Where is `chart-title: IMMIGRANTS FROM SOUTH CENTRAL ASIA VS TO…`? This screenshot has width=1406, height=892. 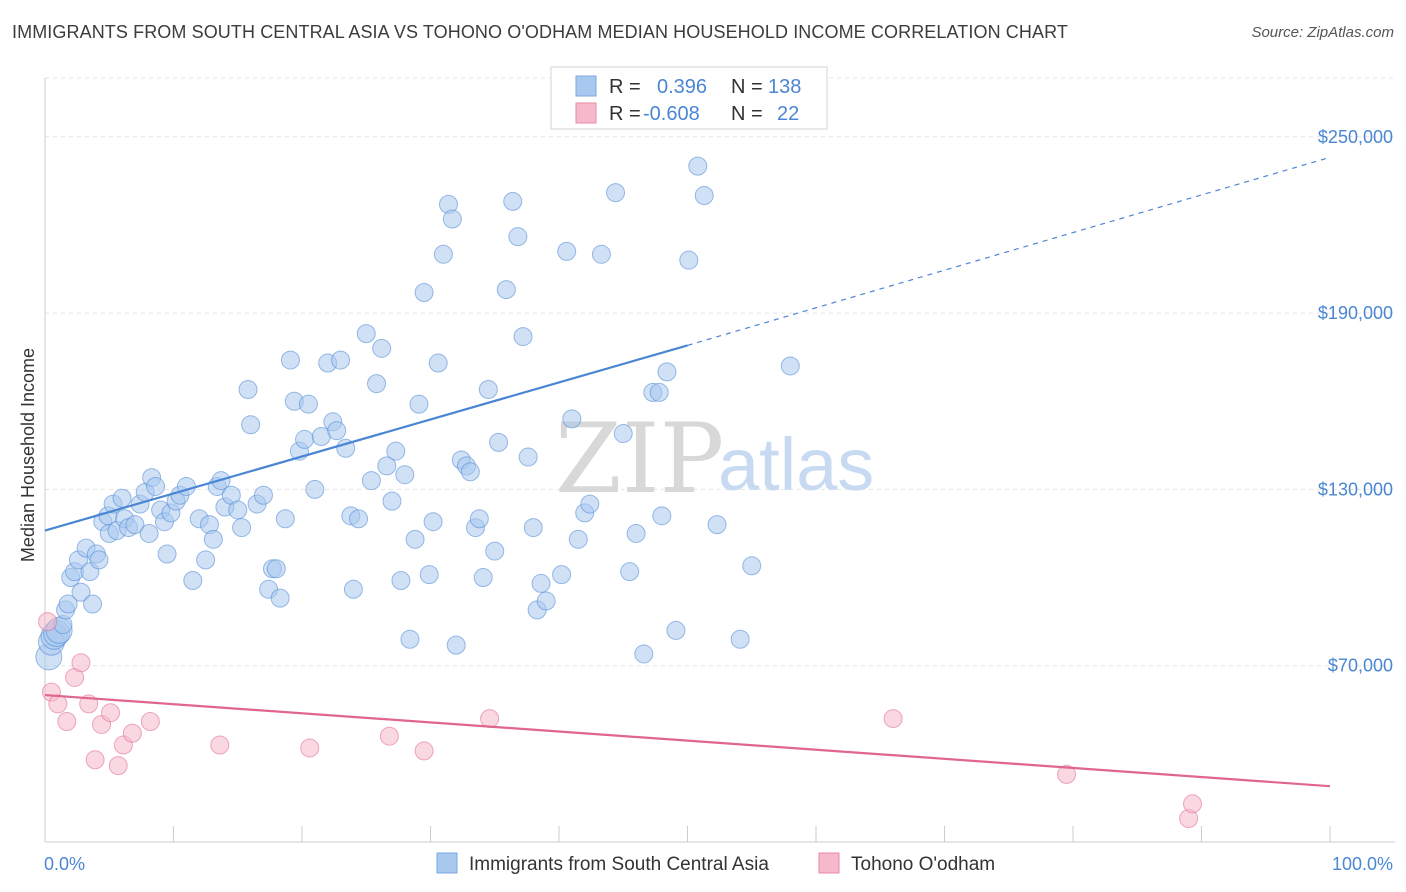
chart-title: IMMIGRANTS FROM SOUTH CENTRAL ASIA VS TO… is located at coordinates (540, 32).